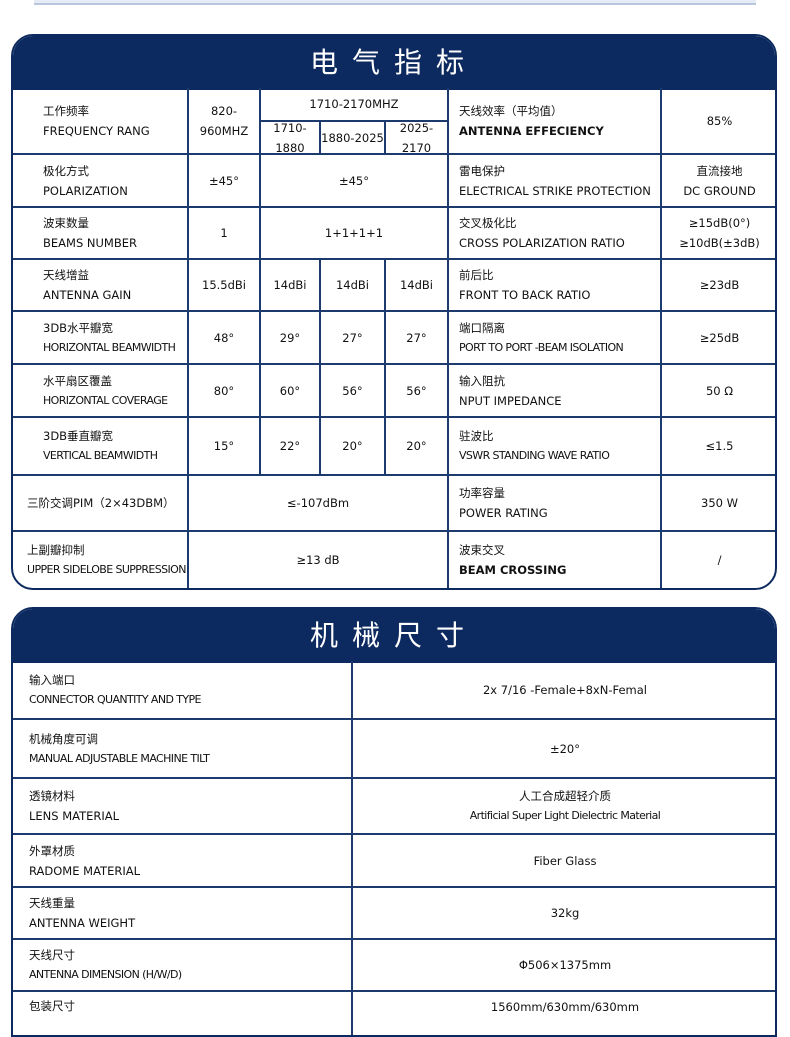  Describe the element at coordinates (225, 121) in the screenshot. I see `spec-value: 820-960MHZ` at that location.